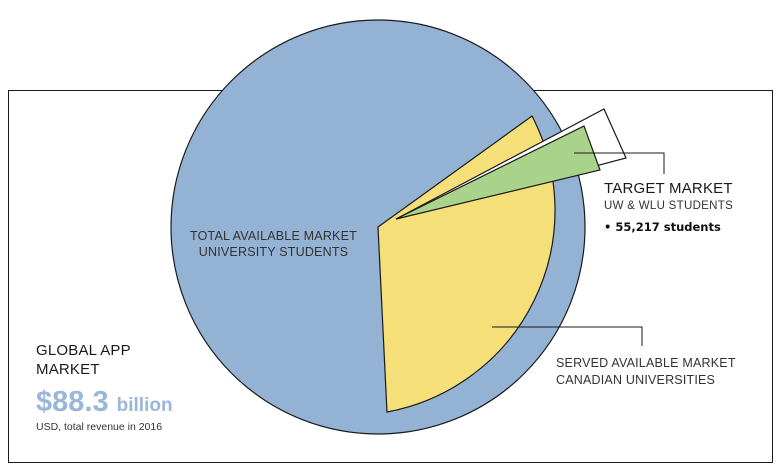 This screenshot has width=782, height=471. I want to click on target-market-bullet: • 55,217 students, so click(662, 227).